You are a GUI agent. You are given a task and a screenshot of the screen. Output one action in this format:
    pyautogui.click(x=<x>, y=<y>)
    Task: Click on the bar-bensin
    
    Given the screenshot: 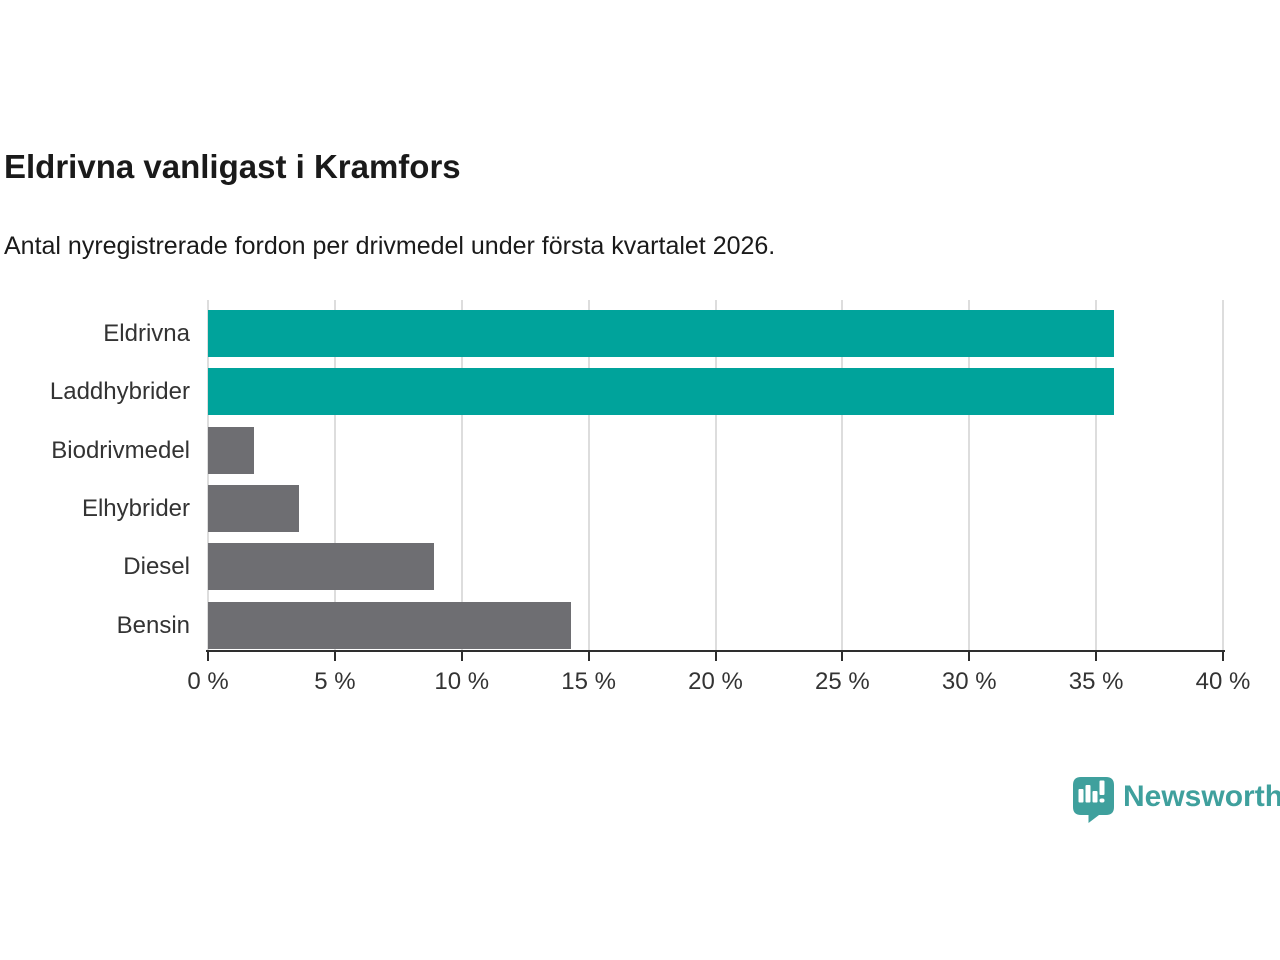 What is the action you would take?
    pyautogui.click(x=389, y=625)
    